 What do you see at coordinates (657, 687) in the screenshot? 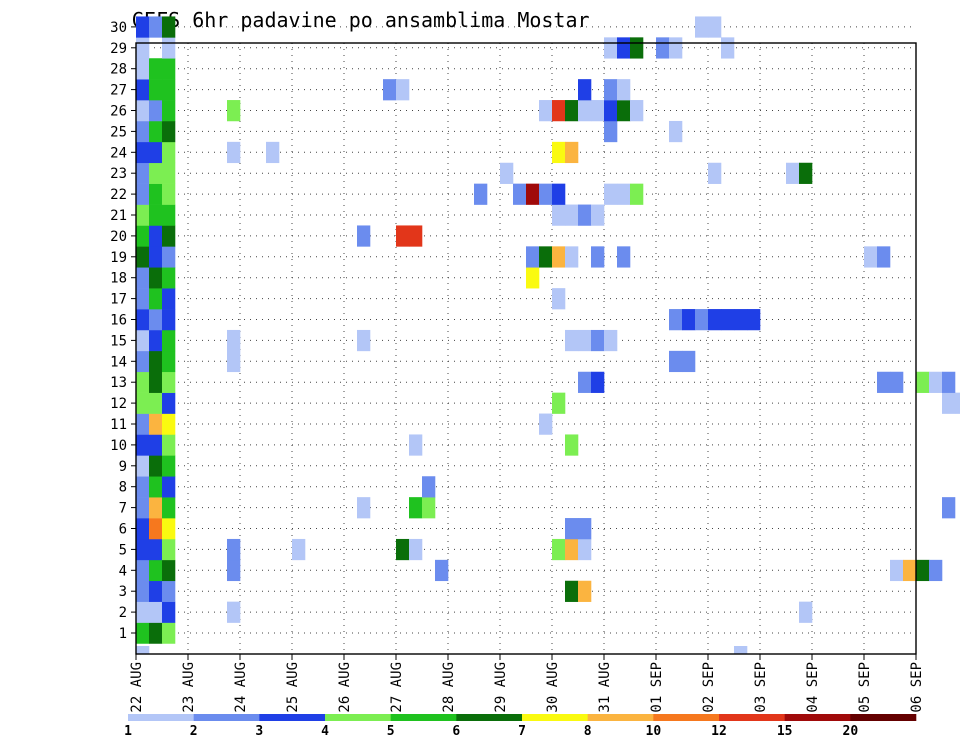
I see `x-tick-label: 01 SEP` at bounding box center [657, 687].